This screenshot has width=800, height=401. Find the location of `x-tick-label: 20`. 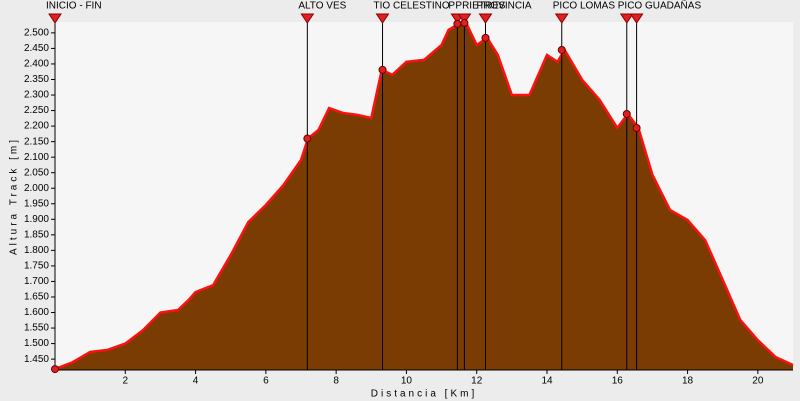

x-tick-label: 20 is located at coordinates (758, 381).